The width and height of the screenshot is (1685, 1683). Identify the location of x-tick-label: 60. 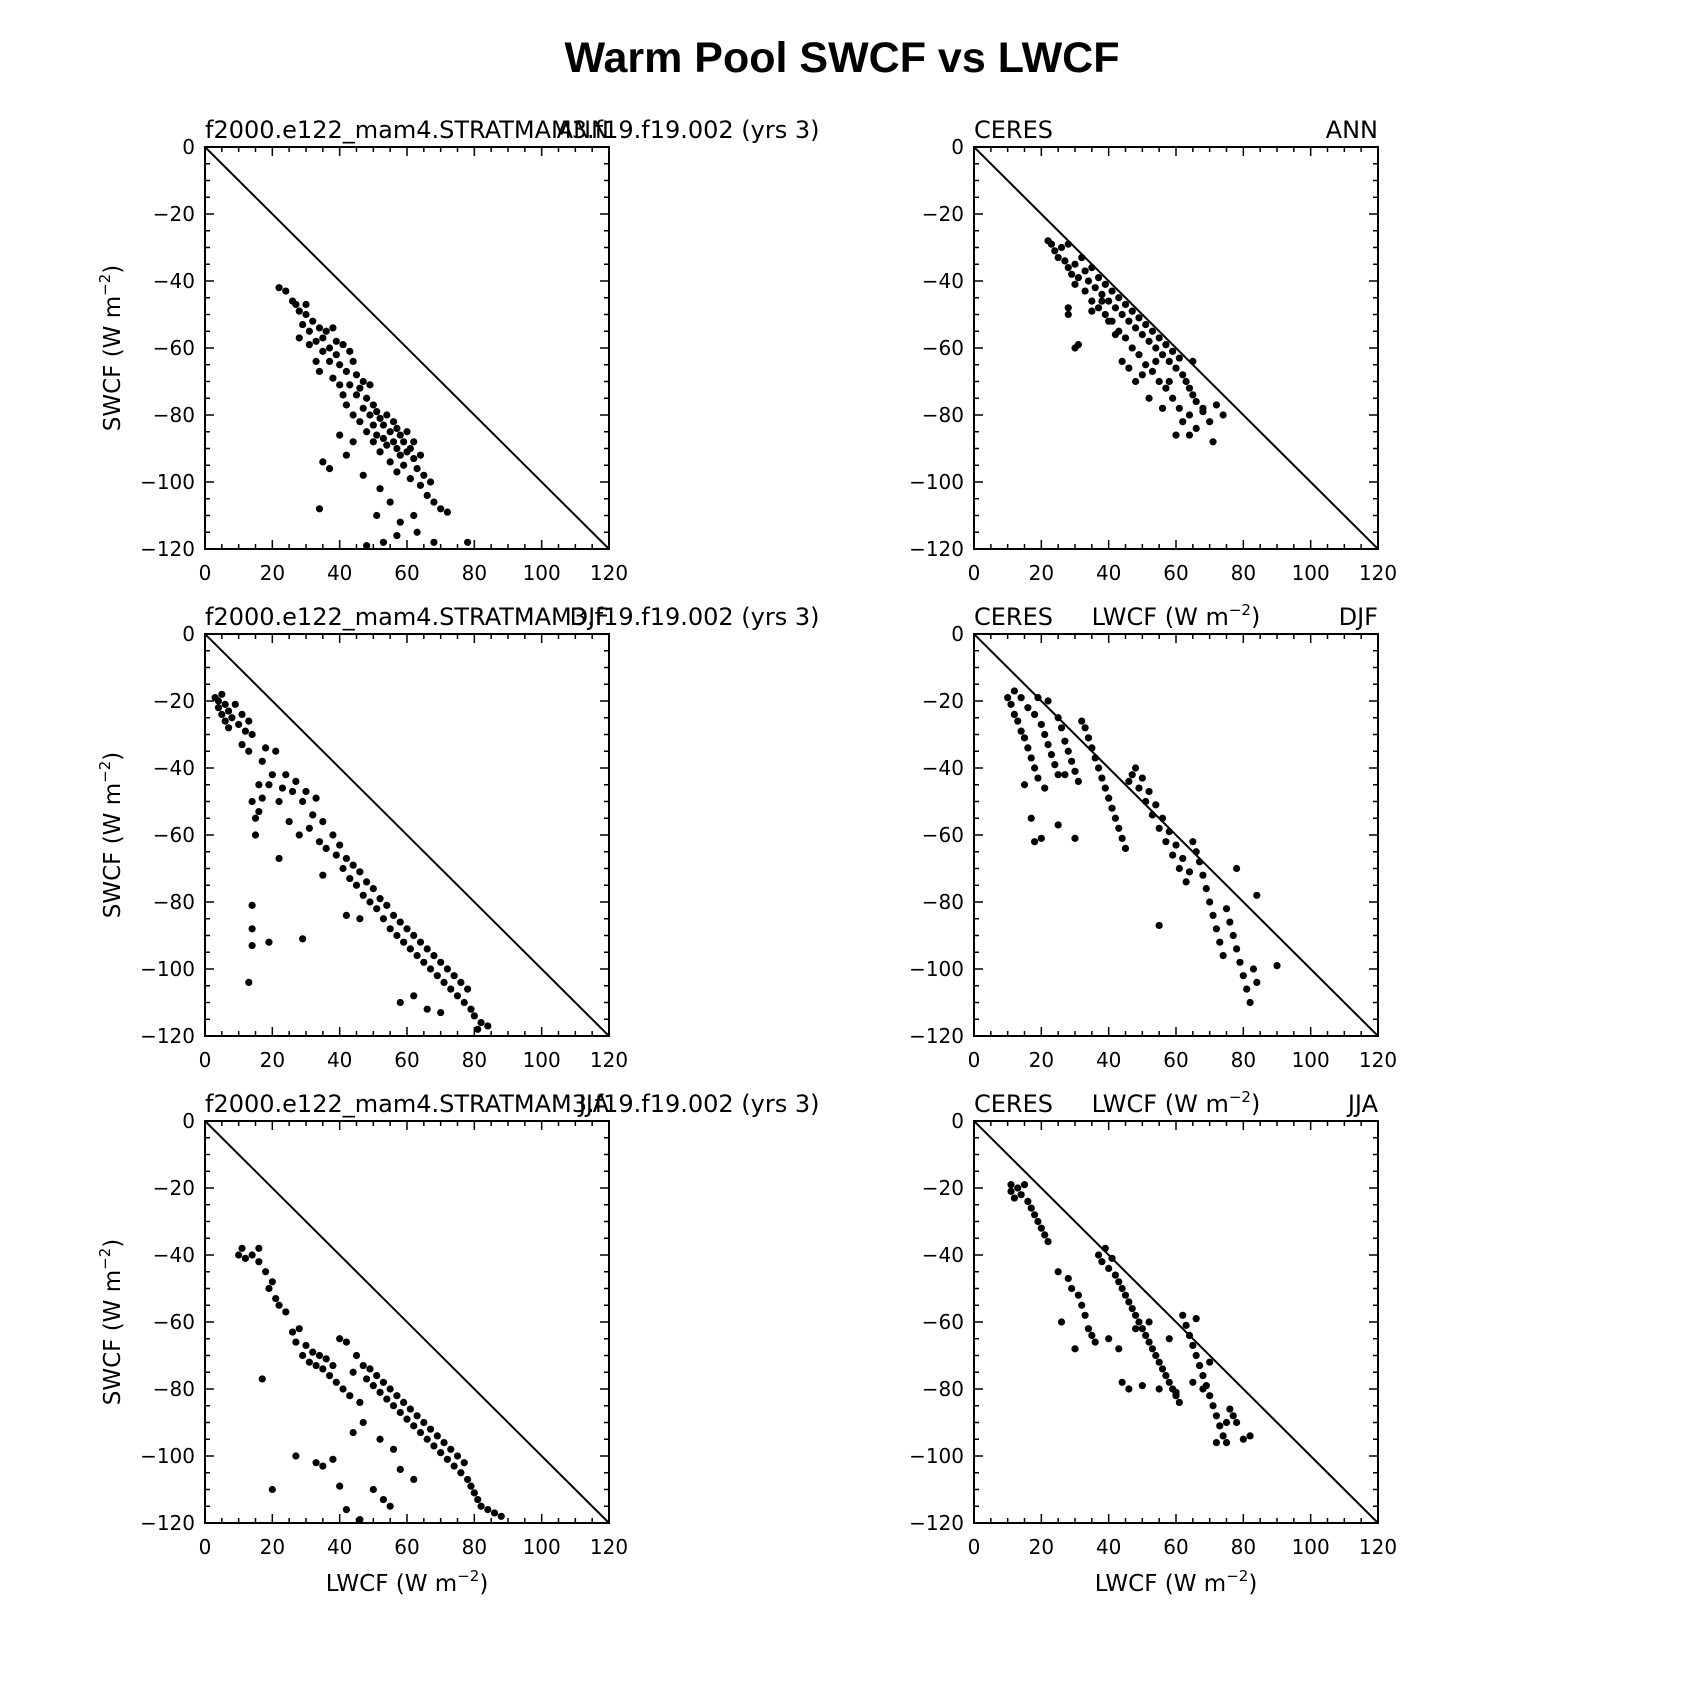
(1175, 1547).